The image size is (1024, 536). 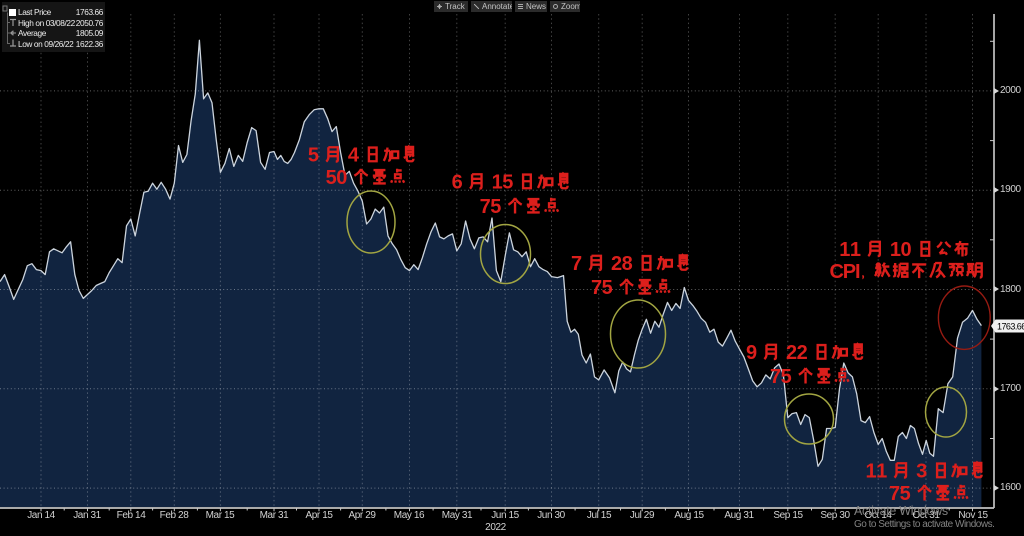 What do you see at coordinates (457, 182) in the screenshot?
I see `svg-text: 6` at bounding box center [457, 182].